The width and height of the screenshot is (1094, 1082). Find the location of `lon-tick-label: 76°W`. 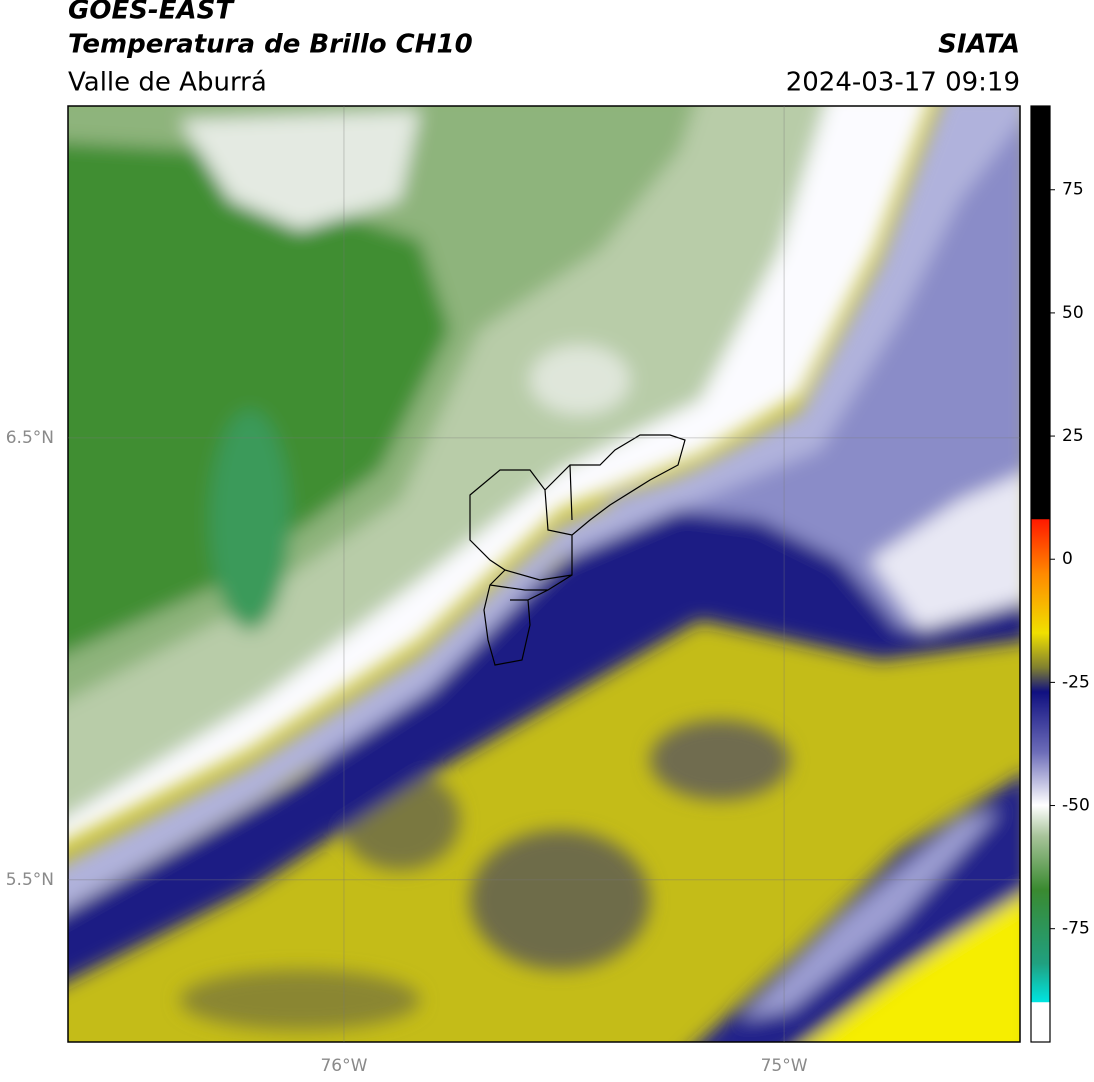

lon-tick-label: 76°W is located at coordinates (343, 1066).